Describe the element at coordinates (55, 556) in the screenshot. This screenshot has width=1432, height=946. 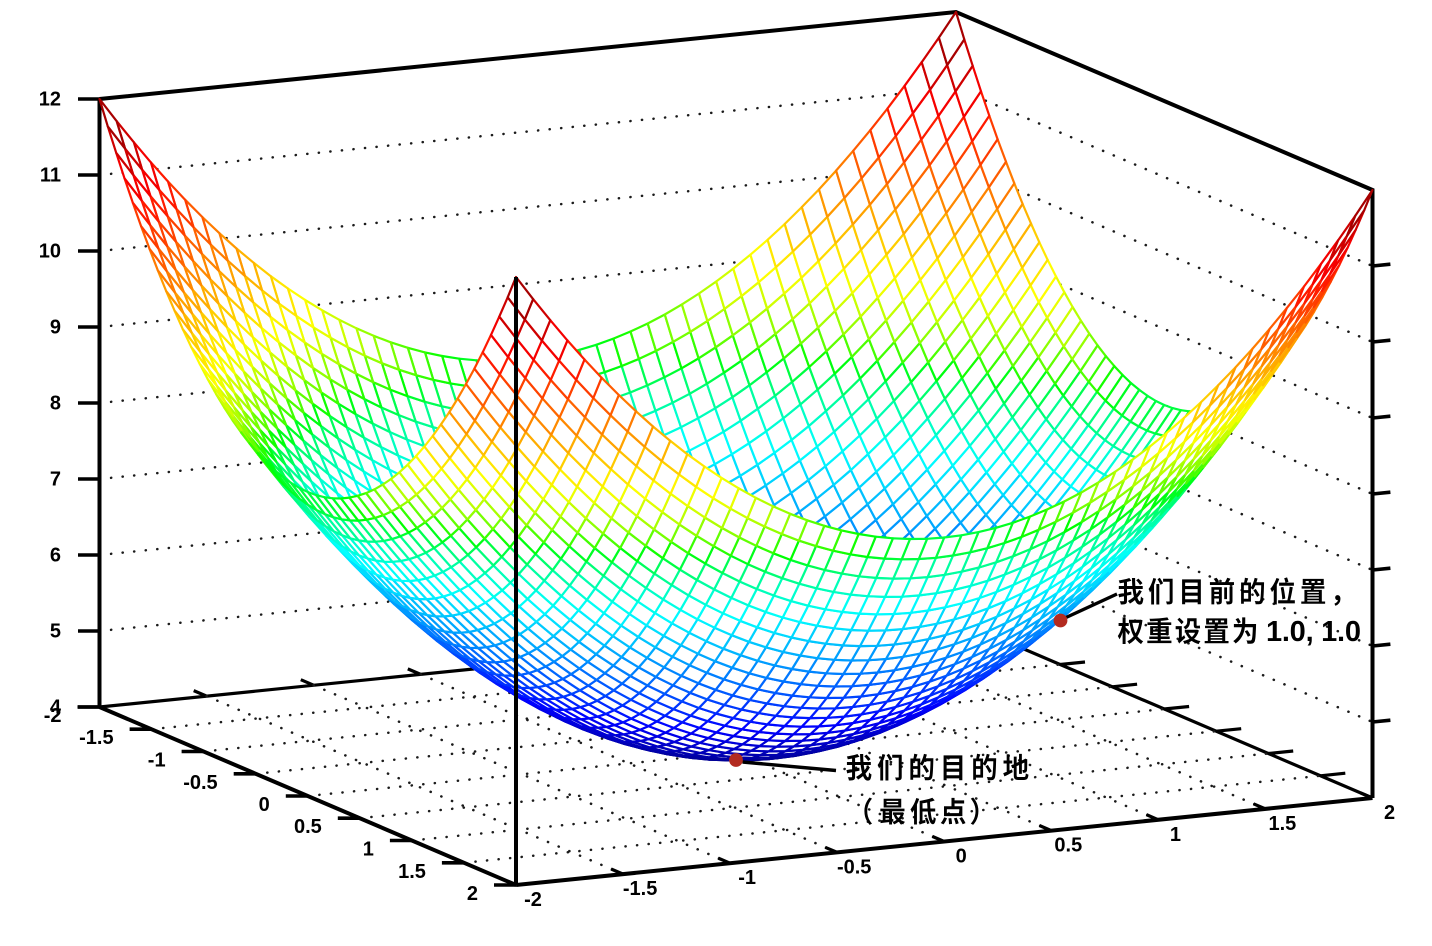
I see `svg-text: 6` at that location.